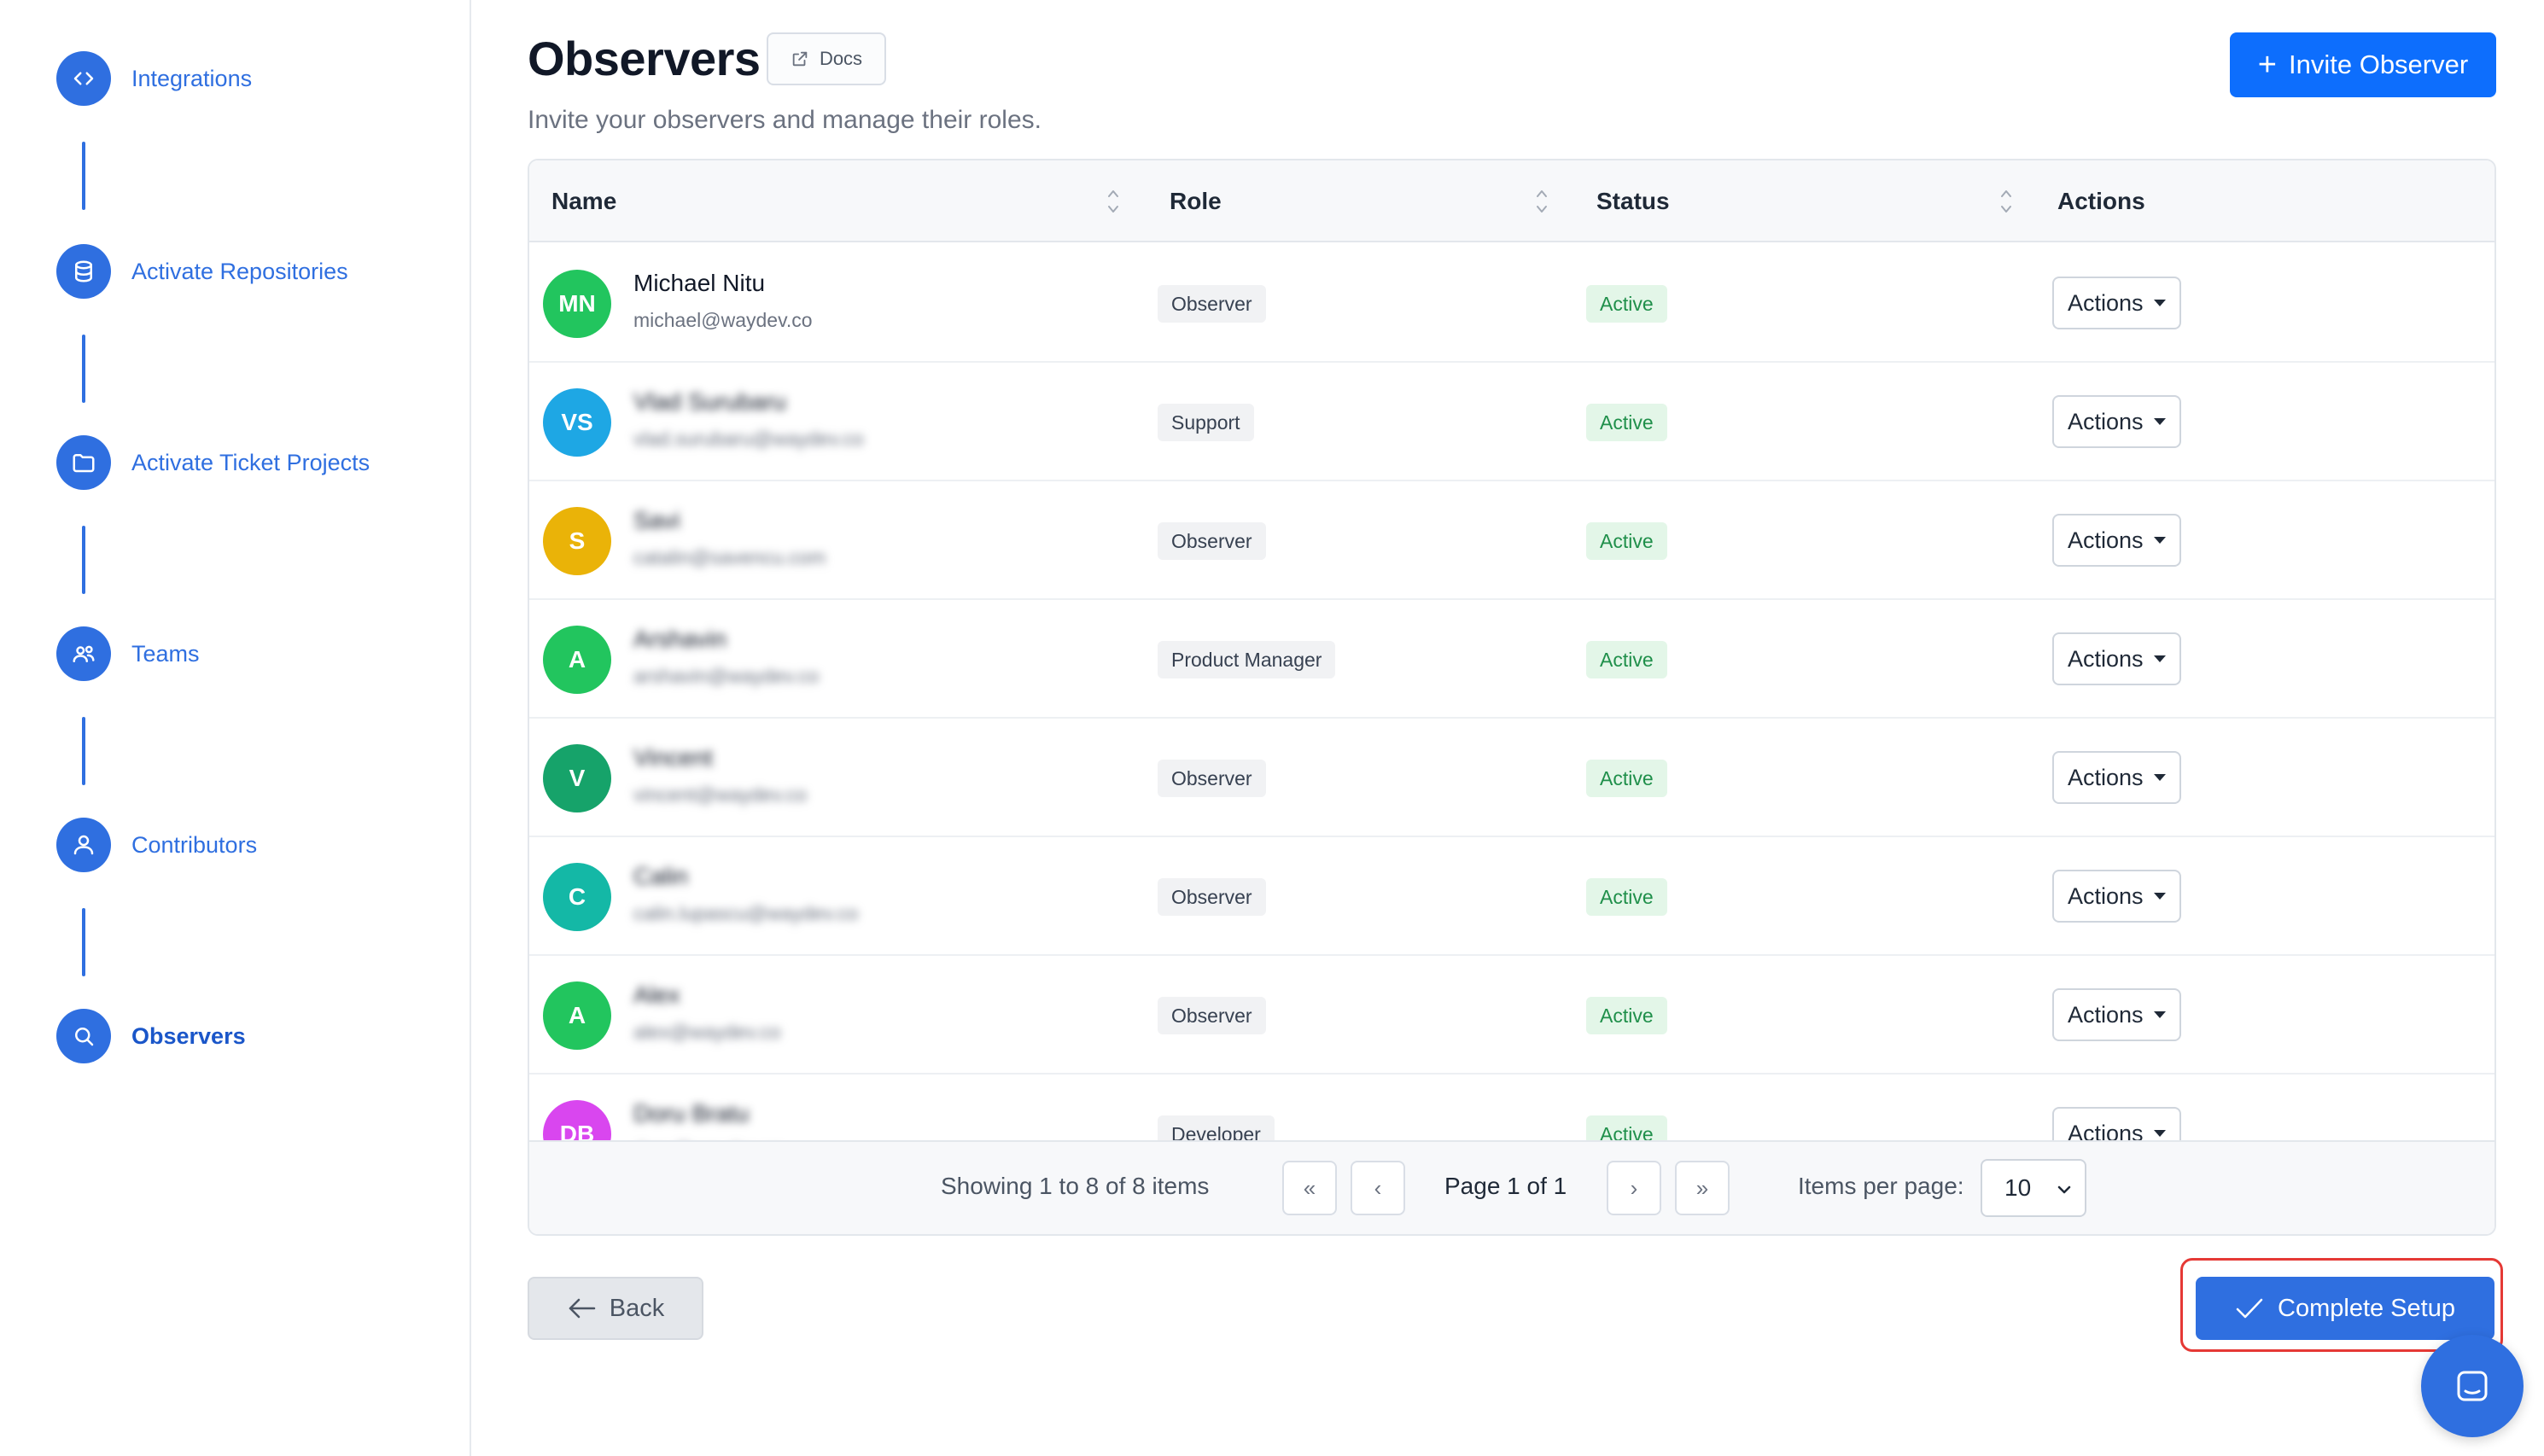 The width and height of the screenshot is (2544, 1456). What do you see at coordinates (2033, 1188) in the screenshot?
I see `items-per-page-select: 10` at bounding box center [2033, 1188].